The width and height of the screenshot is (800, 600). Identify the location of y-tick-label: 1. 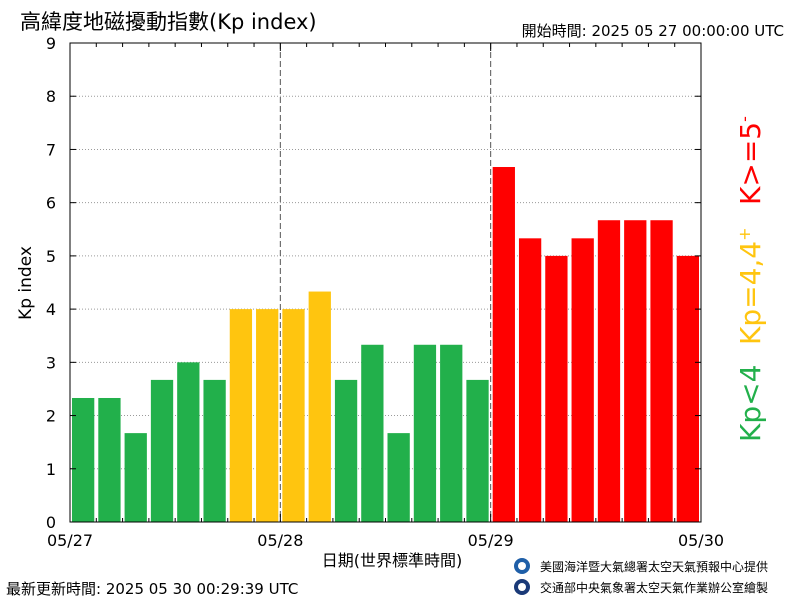
(51, 469).